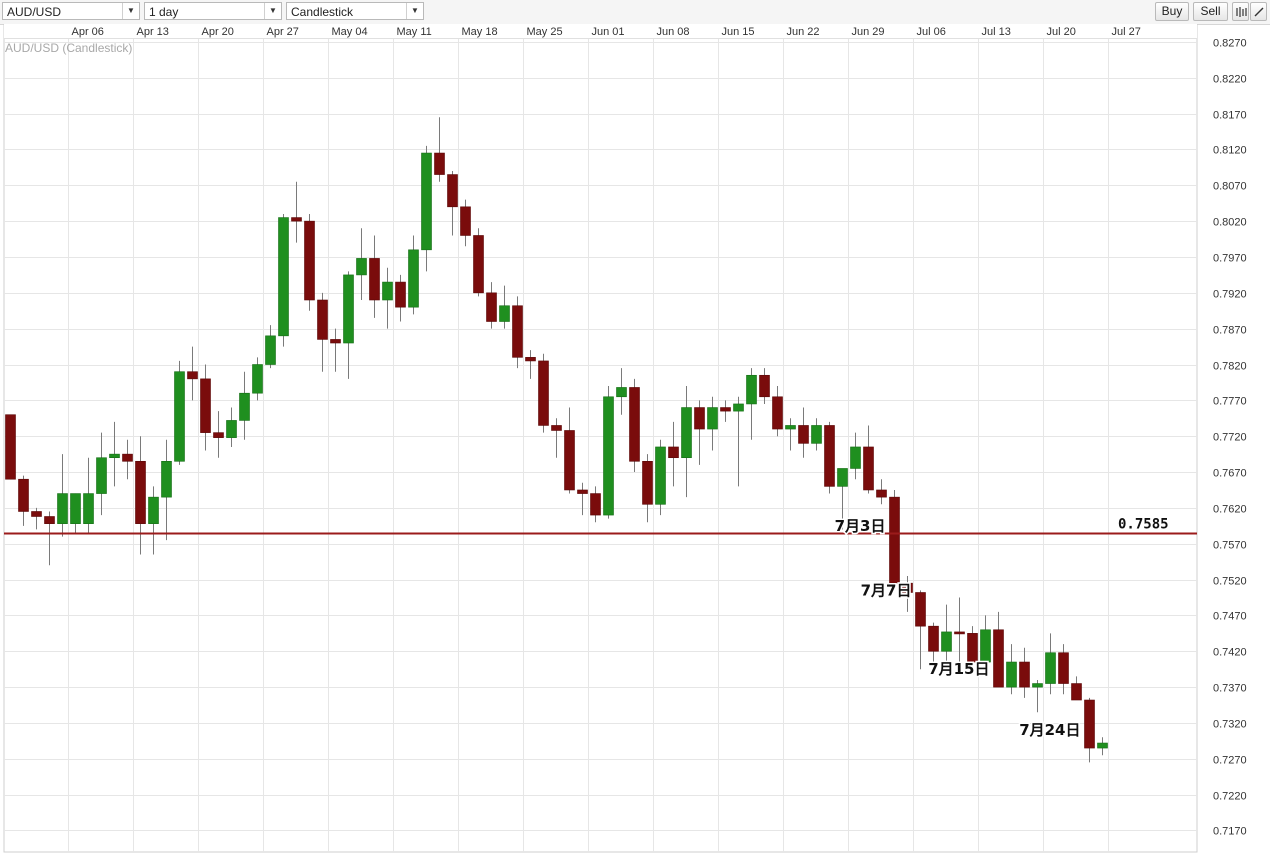 The image size is (1270, 855). What do you see at coordinates (1230, 402) in the screenshot?
I see `y-tick-label: 0.7770` at bounding box center [1230, 402].